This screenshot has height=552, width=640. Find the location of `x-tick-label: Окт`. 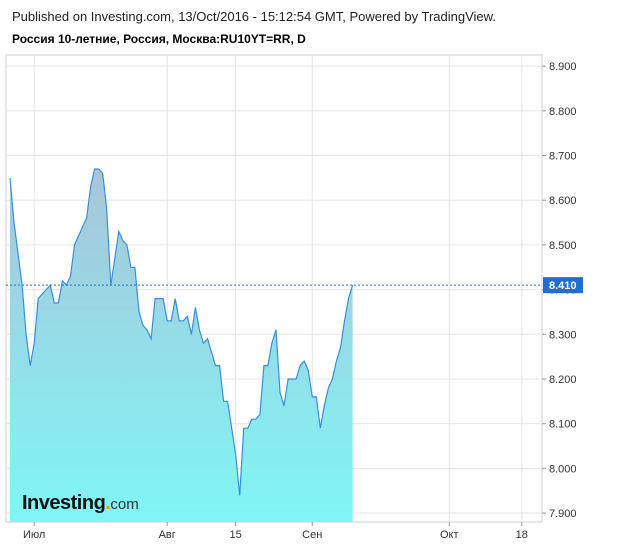

x-tick-label: Окт is located at coordinates (449, 535).